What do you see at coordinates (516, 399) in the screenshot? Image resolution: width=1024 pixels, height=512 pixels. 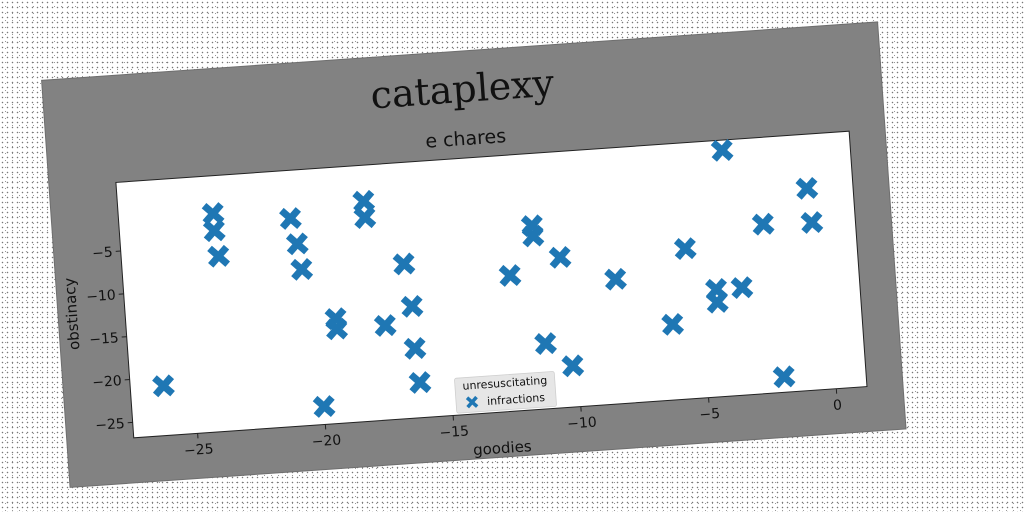 I see `legend-label-infractions: infractions` at bounding box center [516, 399].